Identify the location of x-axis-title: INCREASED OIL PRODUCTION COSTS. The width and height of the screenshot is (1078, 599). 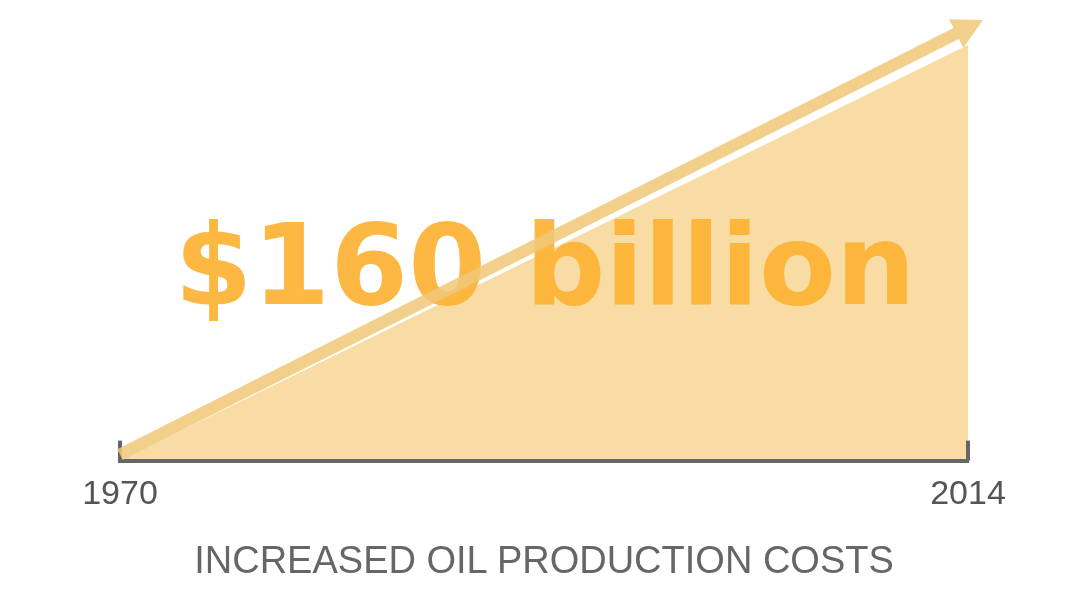
(544, 559).